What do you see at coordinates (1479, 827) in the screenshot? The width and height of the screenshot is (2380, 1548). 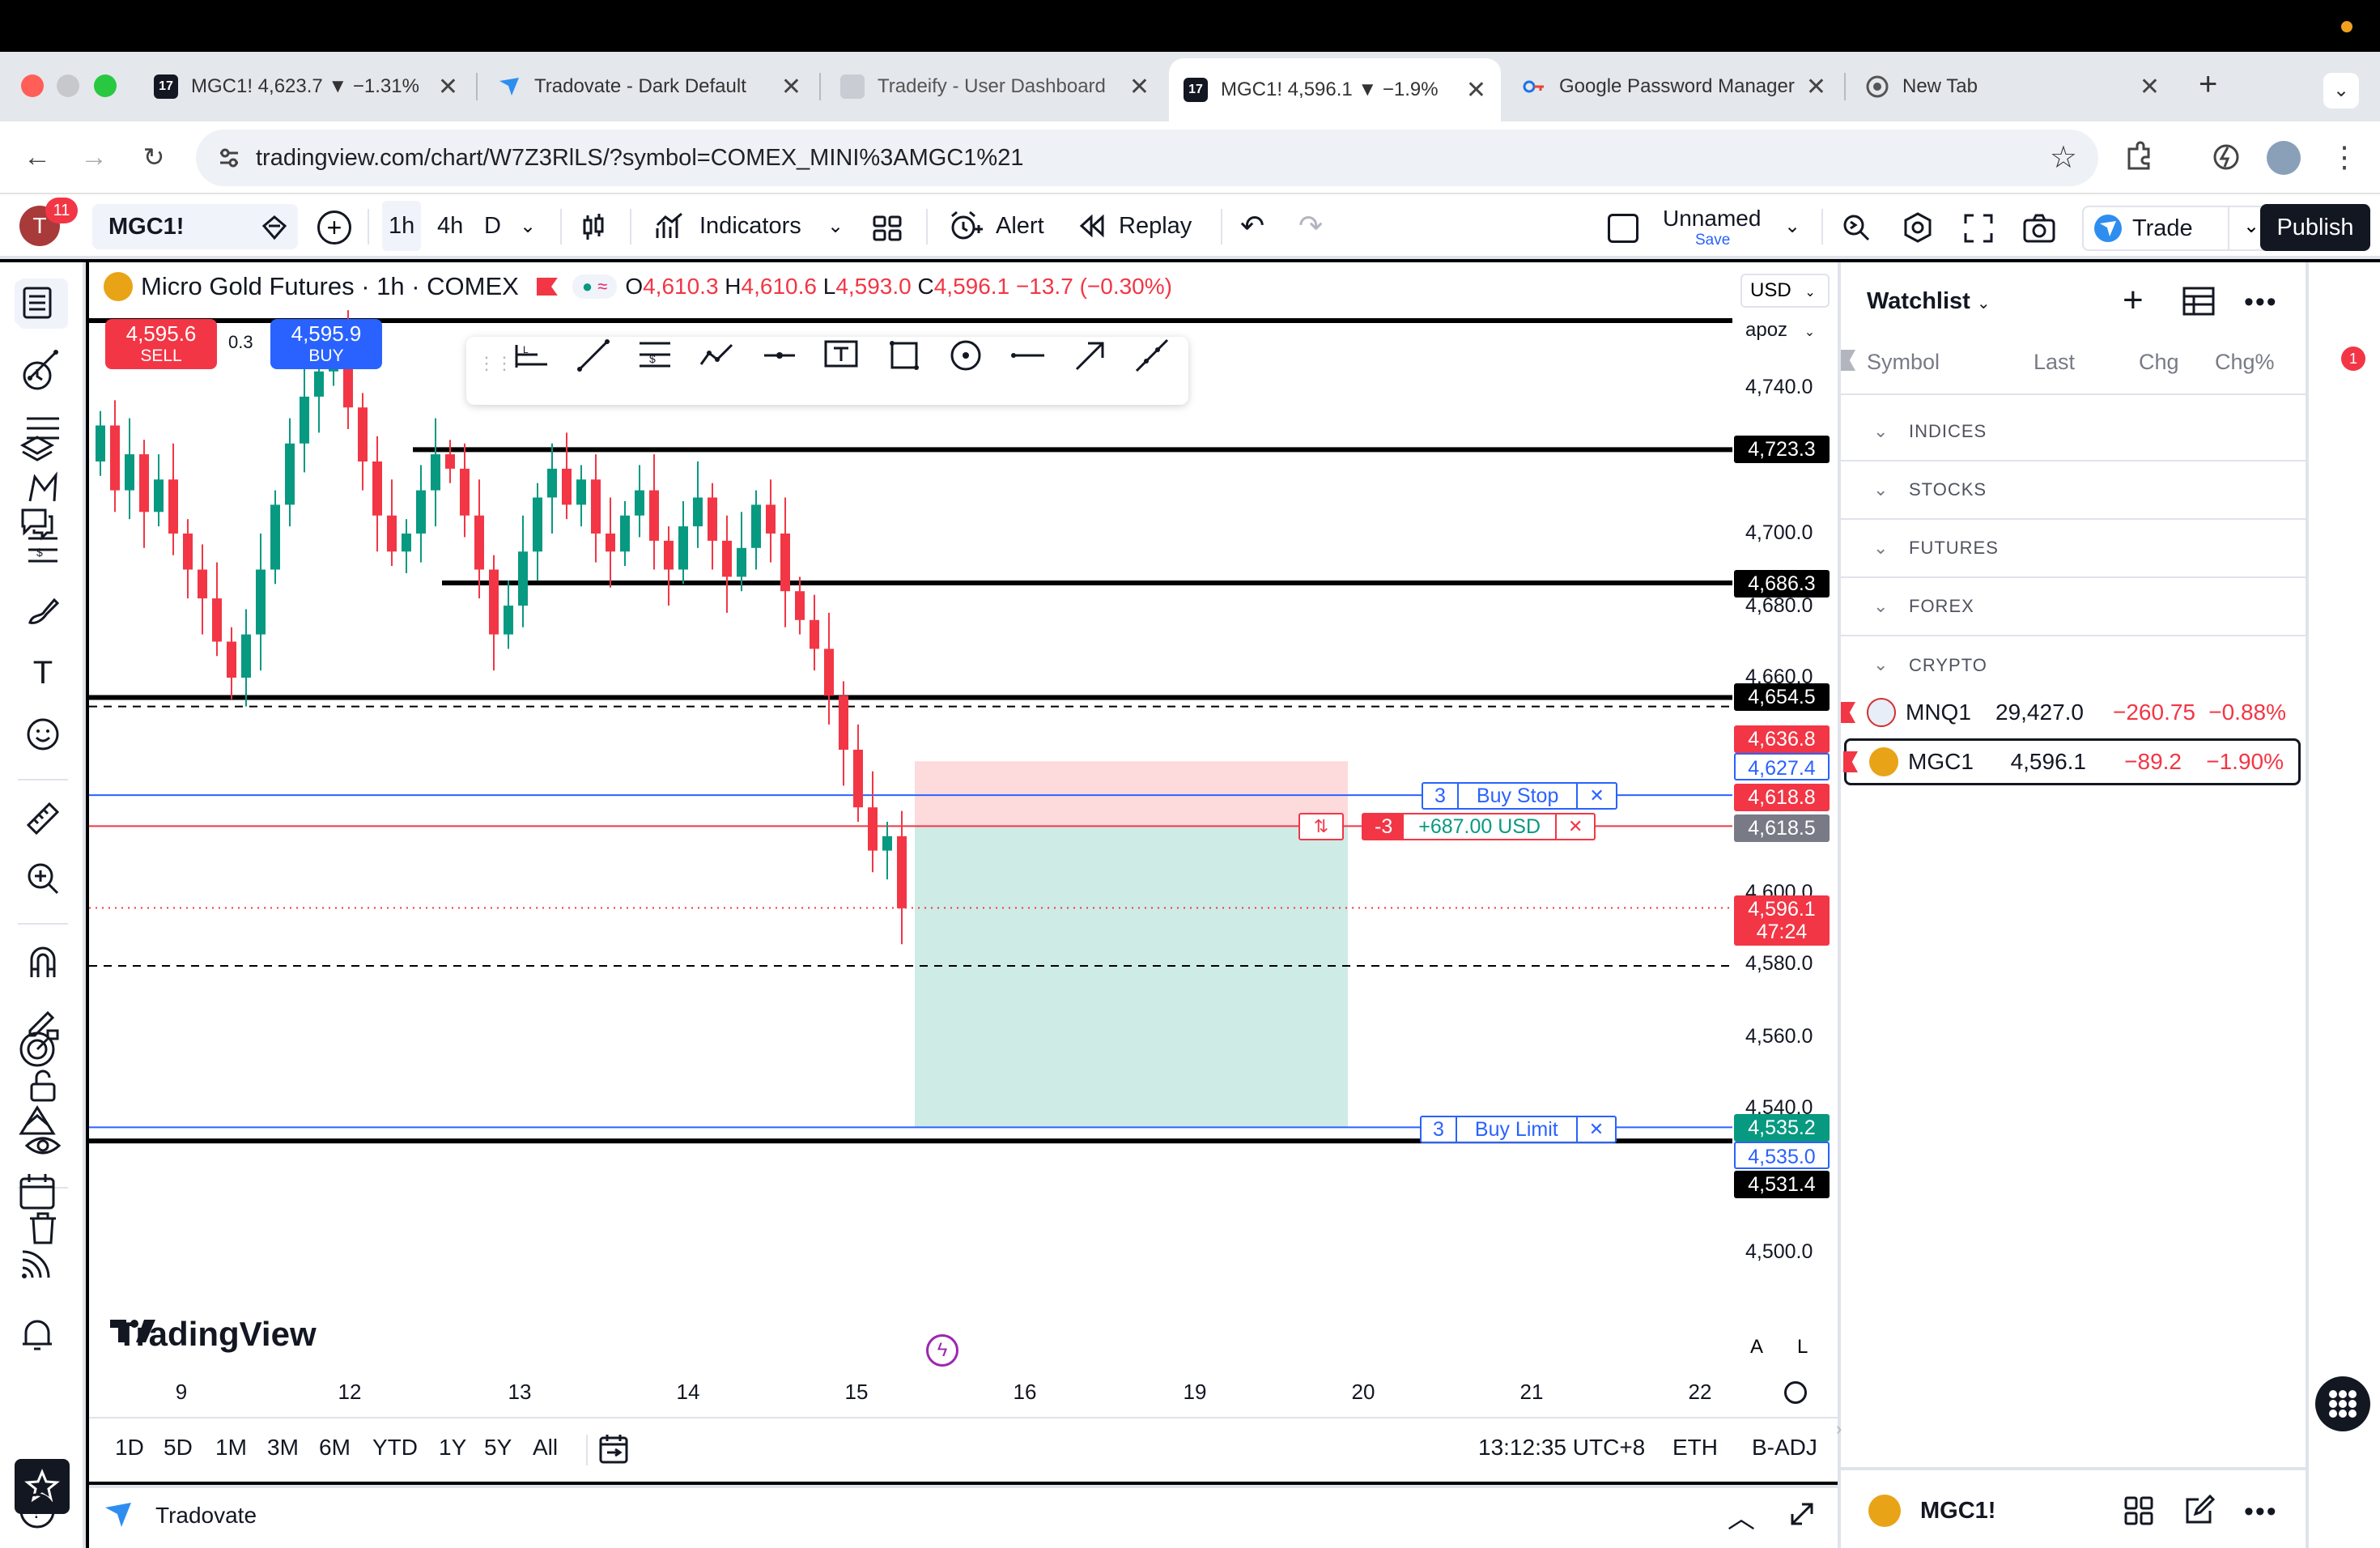 I see `position-tag: -3 +687.00 USD ✕` at bounding box center [1479, 827].